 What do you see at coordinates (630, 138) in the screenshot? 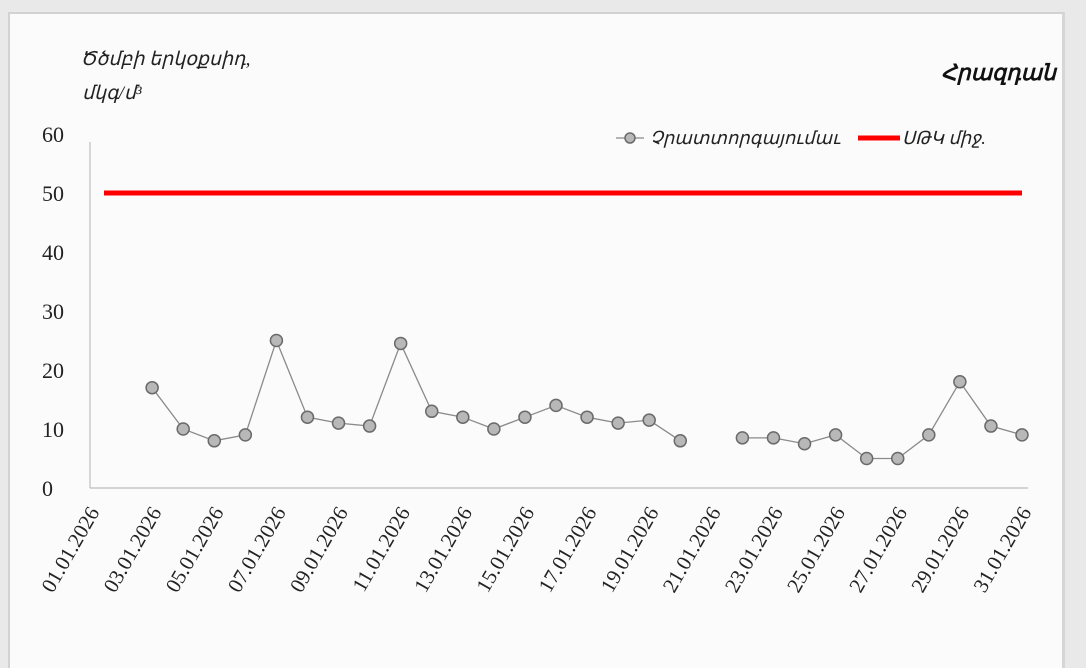
I see `legend-swatch-marker` at bounding box center [630, 138].